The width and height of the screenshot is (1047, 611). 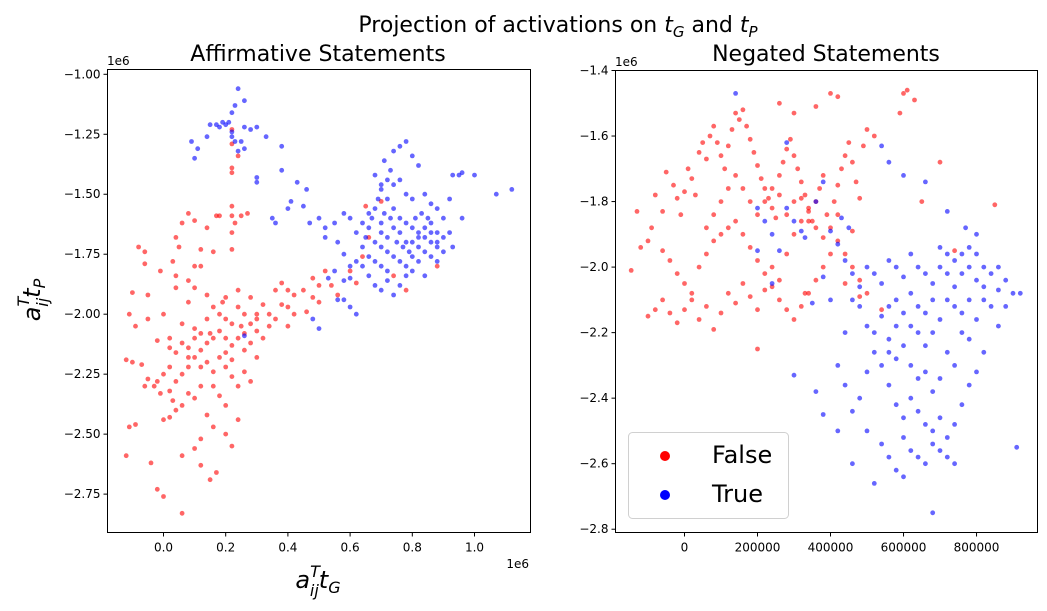 What do you see at coordinates (840, 543) in the screenshot?
I see `negated-x-ticks: 0 200000 400000 600000 800000` at bounding box center [840, 543].